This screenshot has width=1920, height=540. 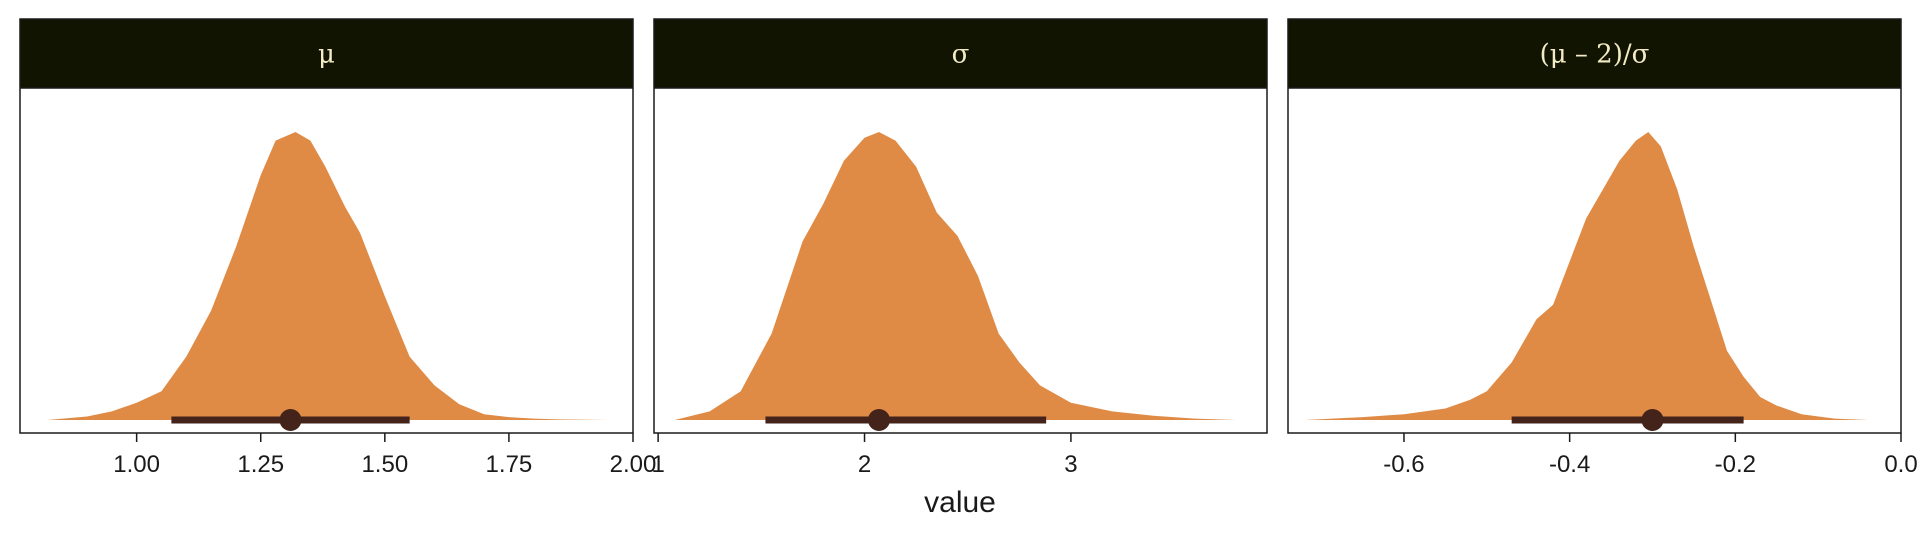 I want to click on x-tick-label: 1, so click(x=657, y=464).